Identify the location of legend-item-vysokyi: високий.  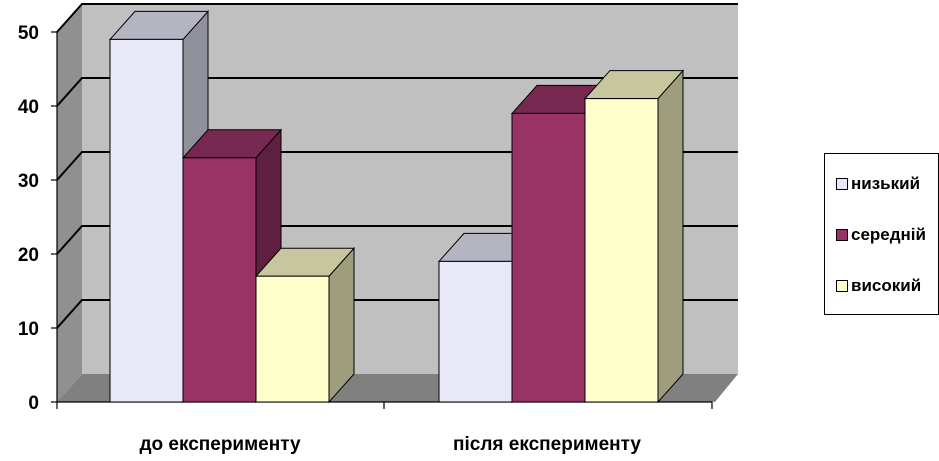
(878, 286).